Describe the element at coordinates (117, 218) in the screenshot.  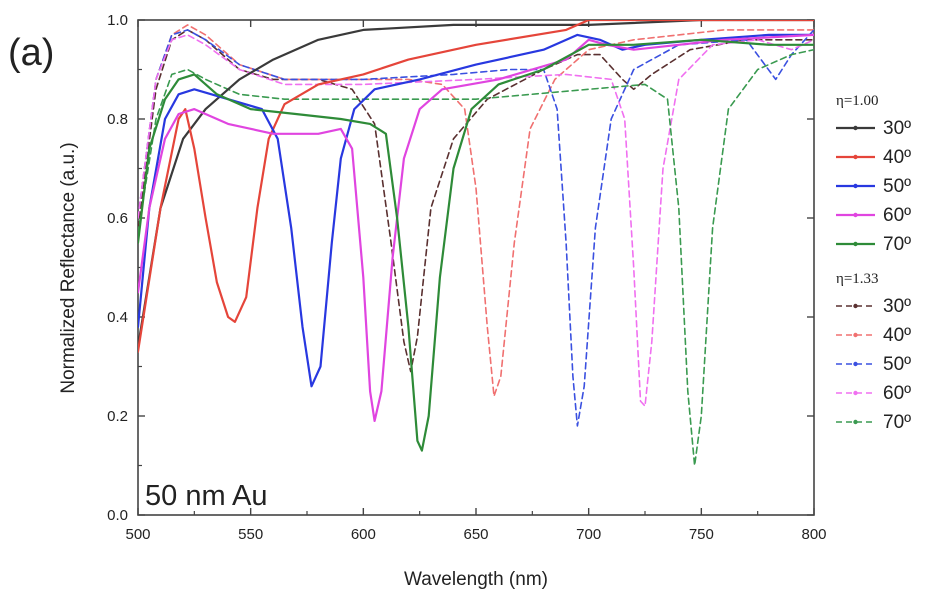
I see `y-tick-label: 0.6` at that location.